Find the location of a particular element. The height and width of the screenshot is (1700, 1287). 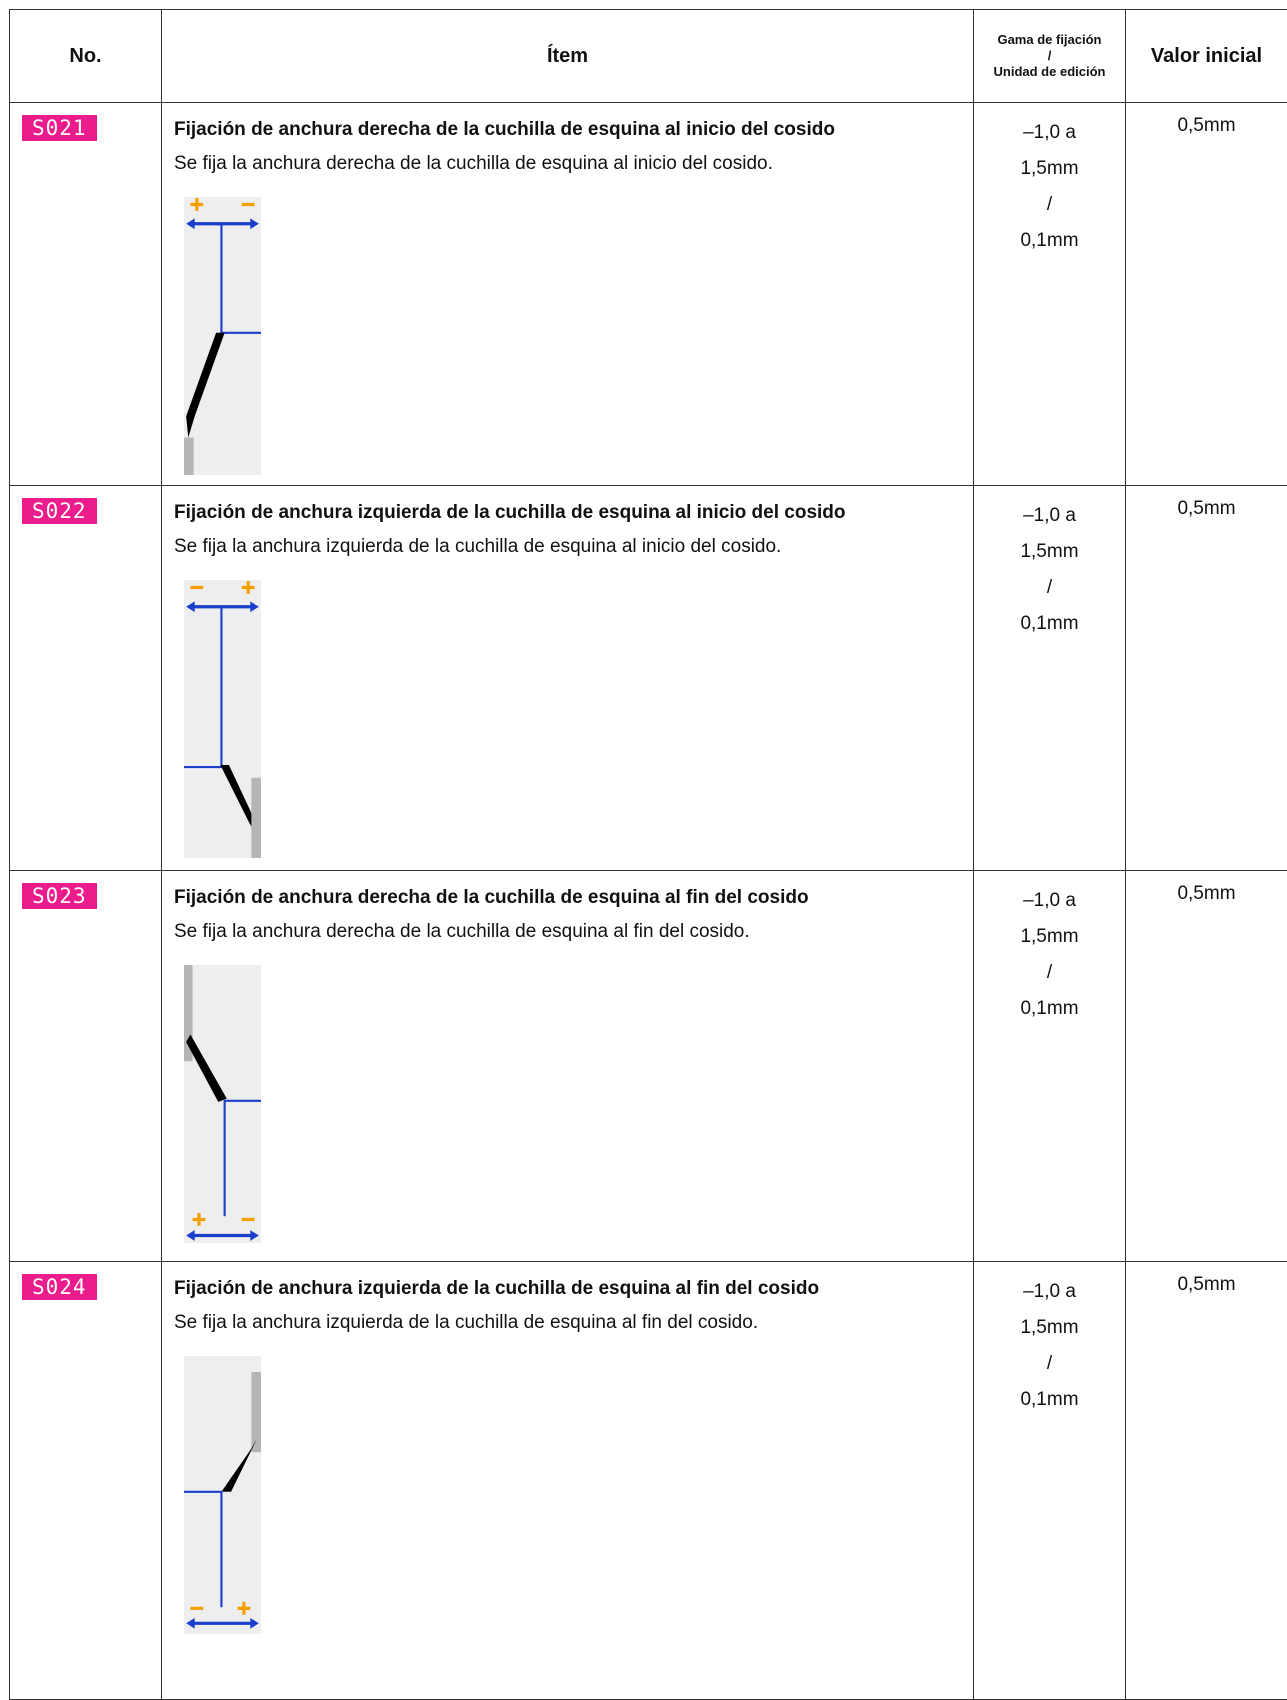

header-cell: Gama de fijación / Unidad de edición is located at coordinates (1050, 56).